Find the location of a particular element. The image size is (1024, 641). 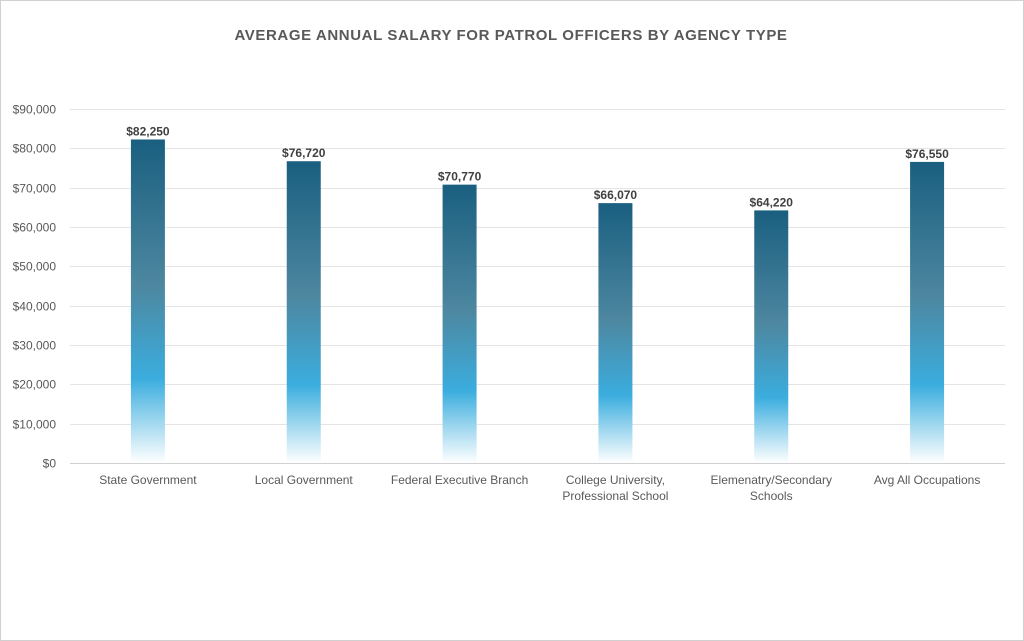

y-tick-label: $20,000 is located at coordinates (35, 385).